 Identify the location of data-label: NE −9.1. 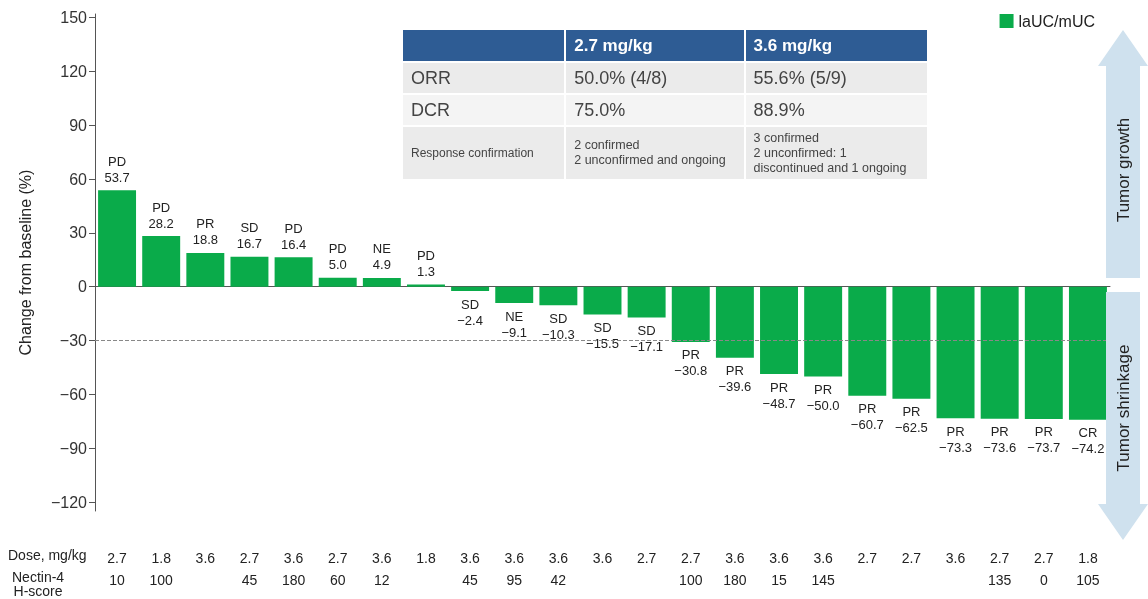
(514, 324).